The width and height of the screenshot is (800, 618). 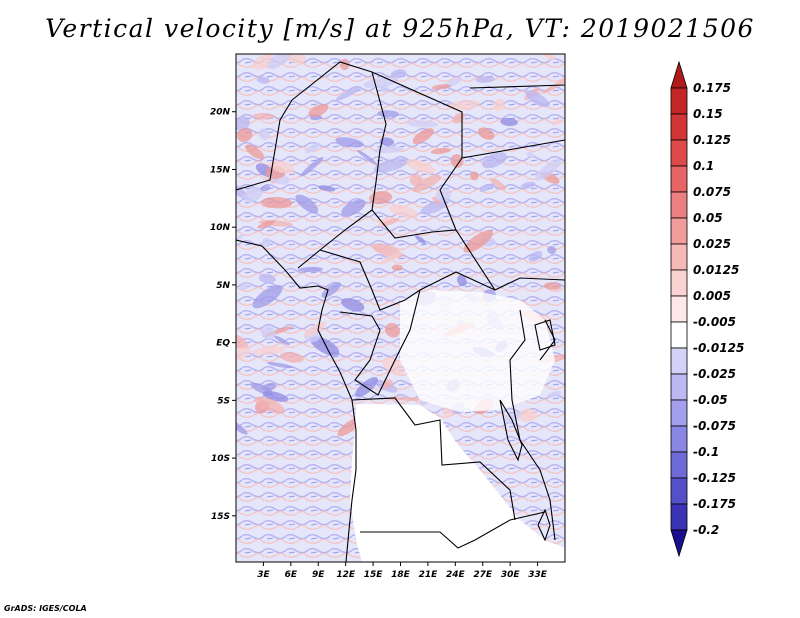 What do you see at coordinates (718, 348) in the screenshot?
I see `colorbar-label: -0.0125` at bounding box center [718, 348].